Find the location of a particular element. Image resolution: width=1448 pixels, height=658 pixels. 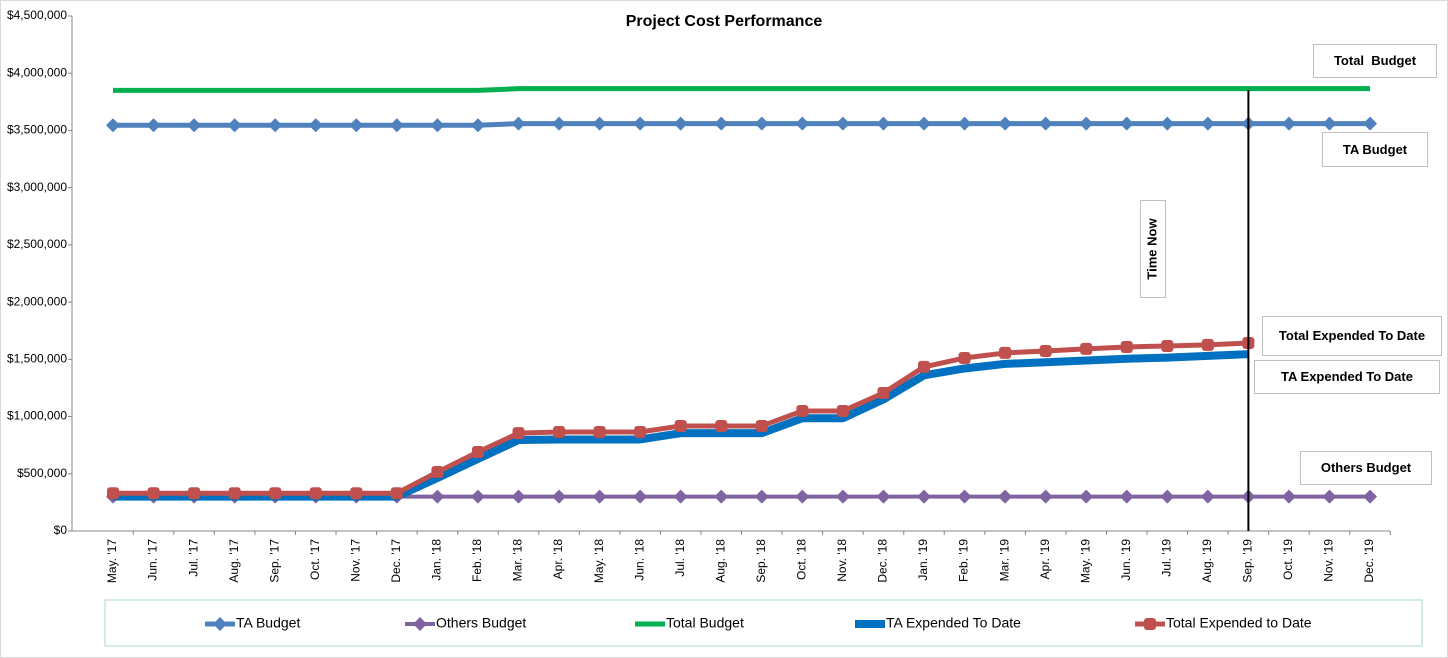

x-tick-label: May. '17 is located at coordinates (112, 561).